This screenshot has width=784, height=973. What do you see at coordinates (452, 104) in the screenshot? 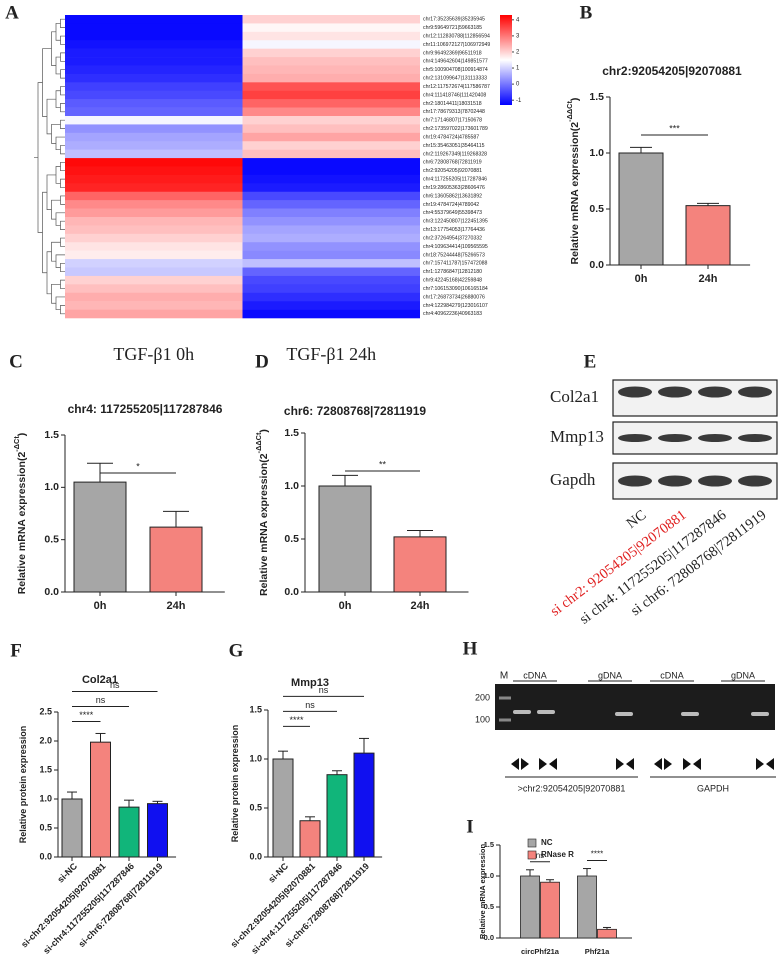
I see `row-label: chr2:18014411|18031518` at bounding box center [452, 104].